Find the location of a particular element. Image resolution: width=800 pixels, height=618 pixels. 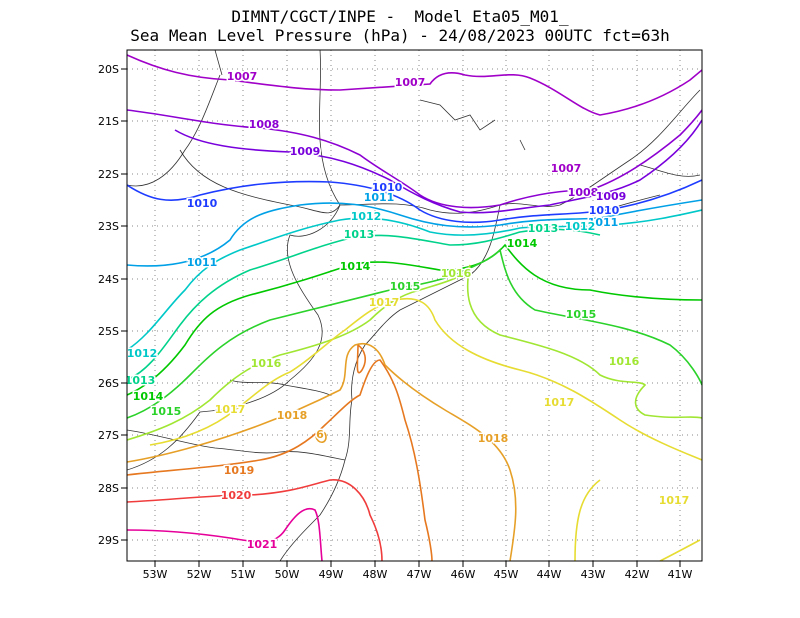

lat-tick-label: 22S is located at coordinates (108, 174).